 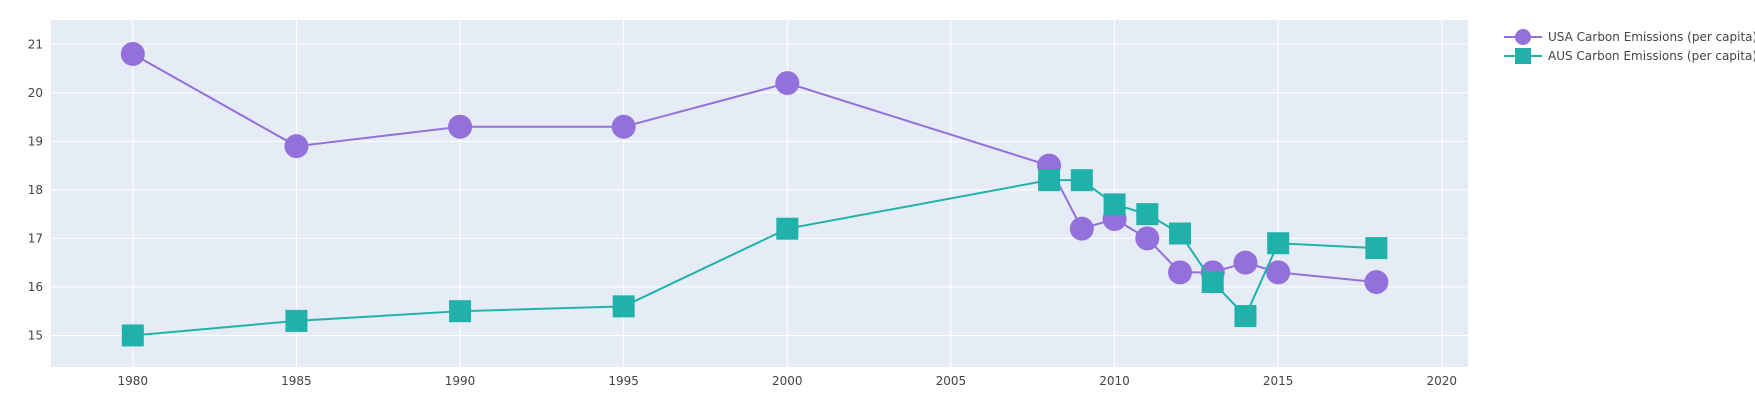 I want to click on x-tick-label: 2020, so click(x=1442, y=381).